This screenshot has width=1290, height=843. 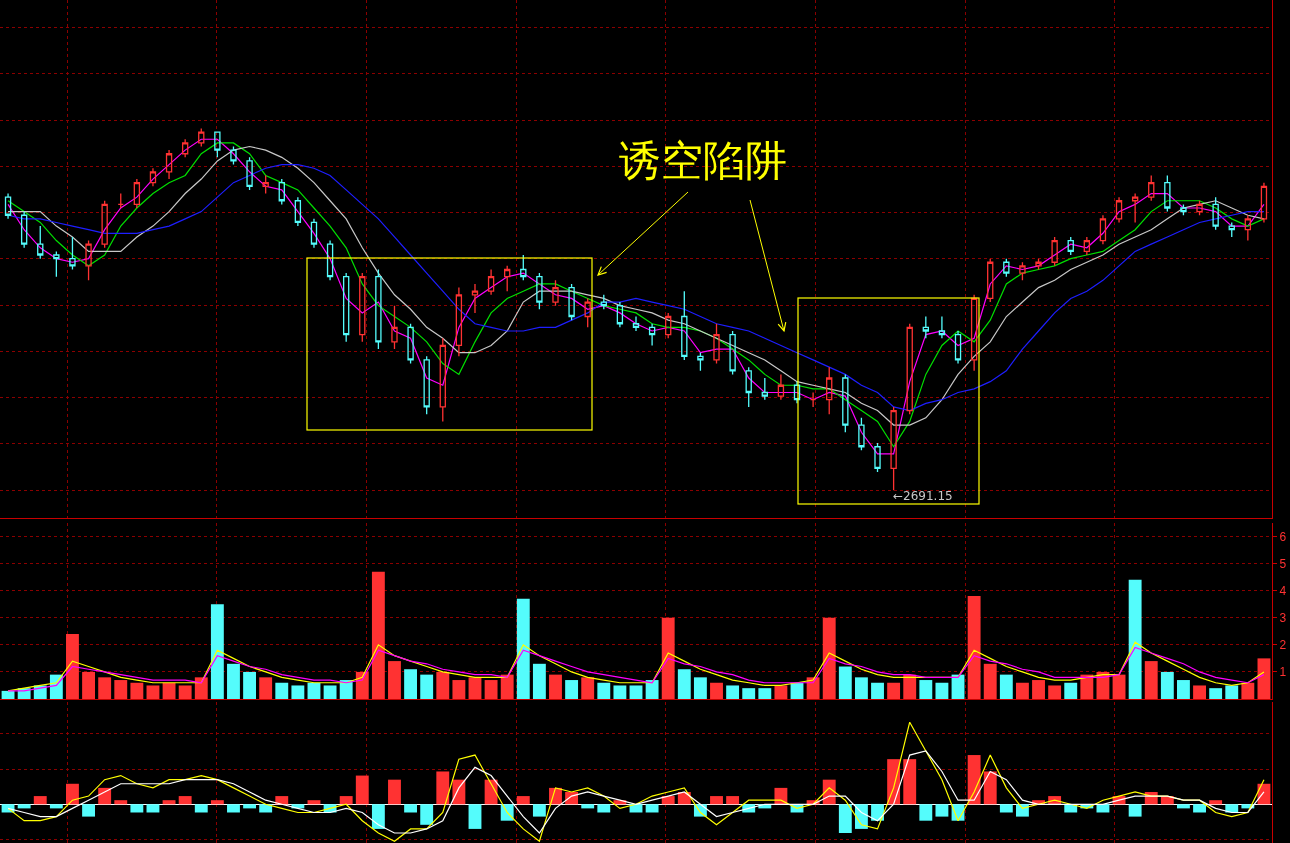 I want to click on y-tick-label: 2, so click(x=1283, y=645).